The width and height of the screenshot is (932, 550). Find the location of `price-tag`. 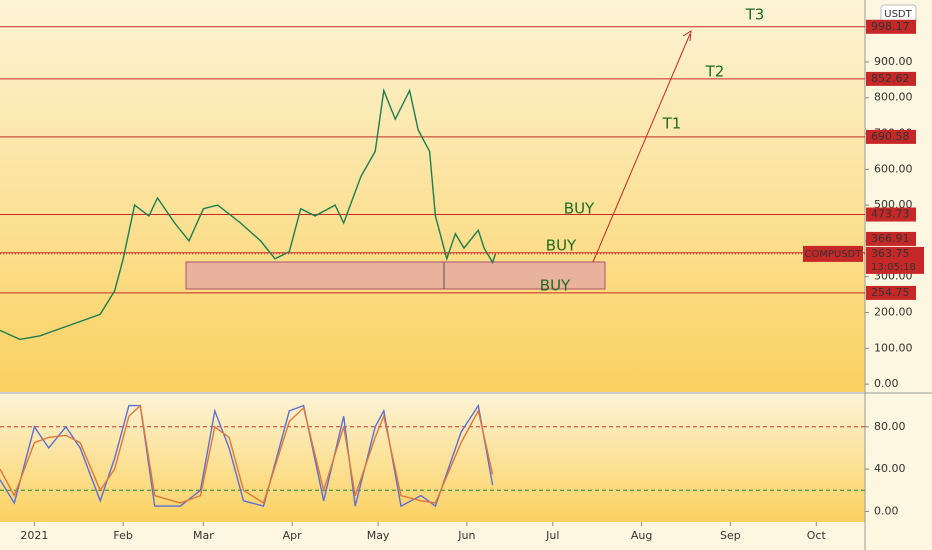

price-tag is located at coordinates (895, 260).